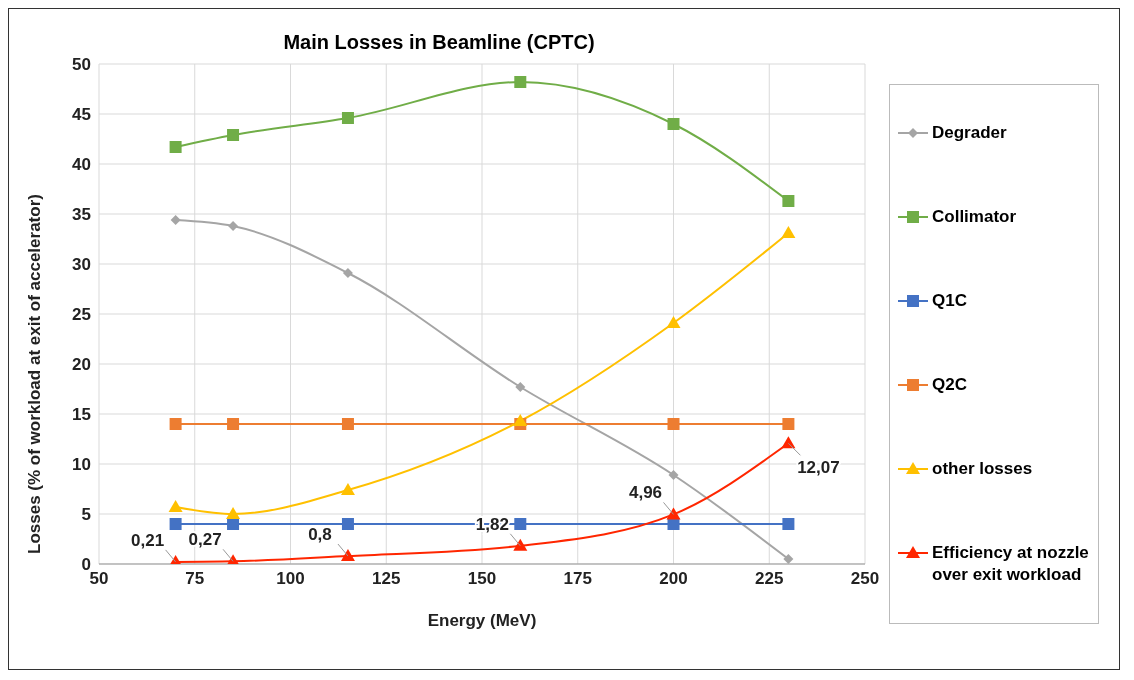 This screenshot has height=680, width=1134. What do you see at coordinates (1011, 564) in the screenshot?
I see `legend-label: Efficiency at nozzle over exit workload` at bounding box center [1011, 564].